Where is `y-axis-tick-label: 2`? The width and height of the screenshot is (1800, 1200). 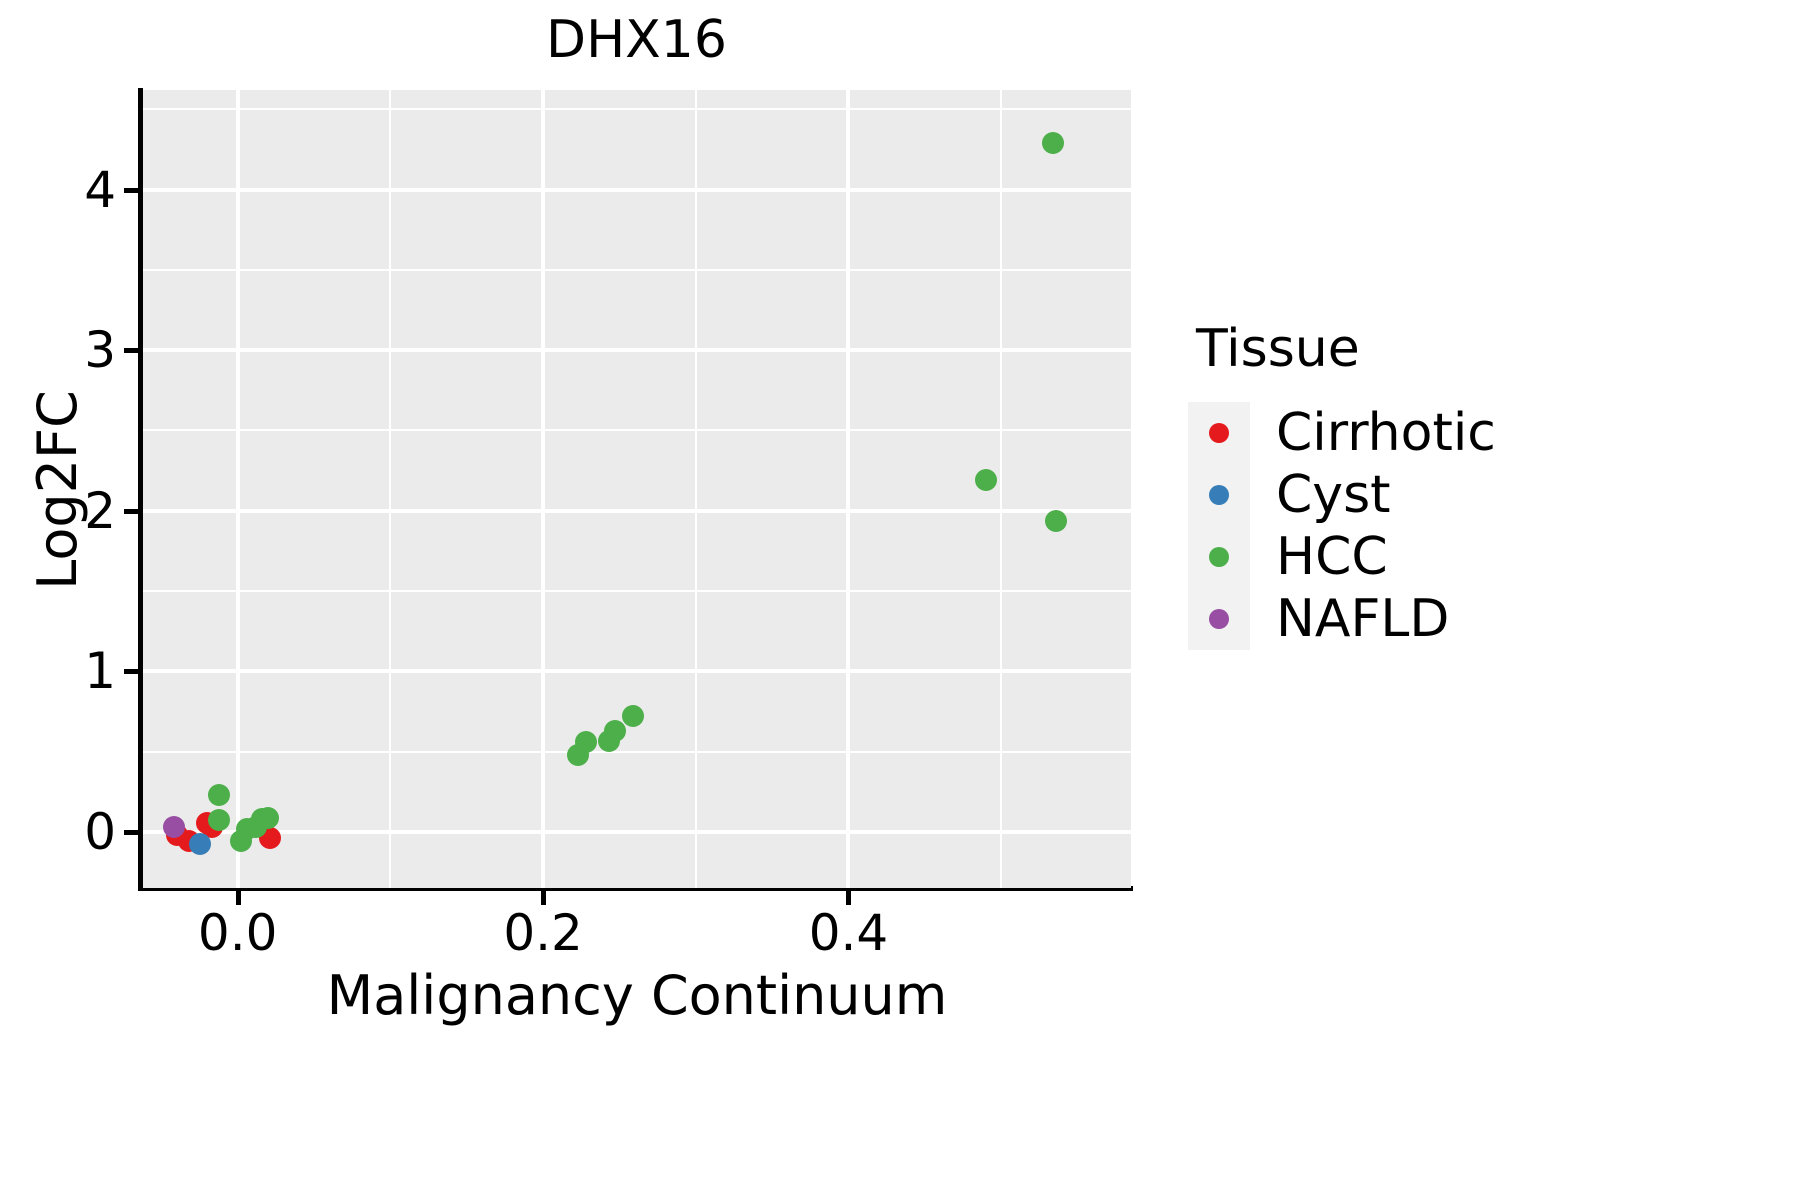 y-axis-tick-label: 2 is located at coordinates (100, 510).